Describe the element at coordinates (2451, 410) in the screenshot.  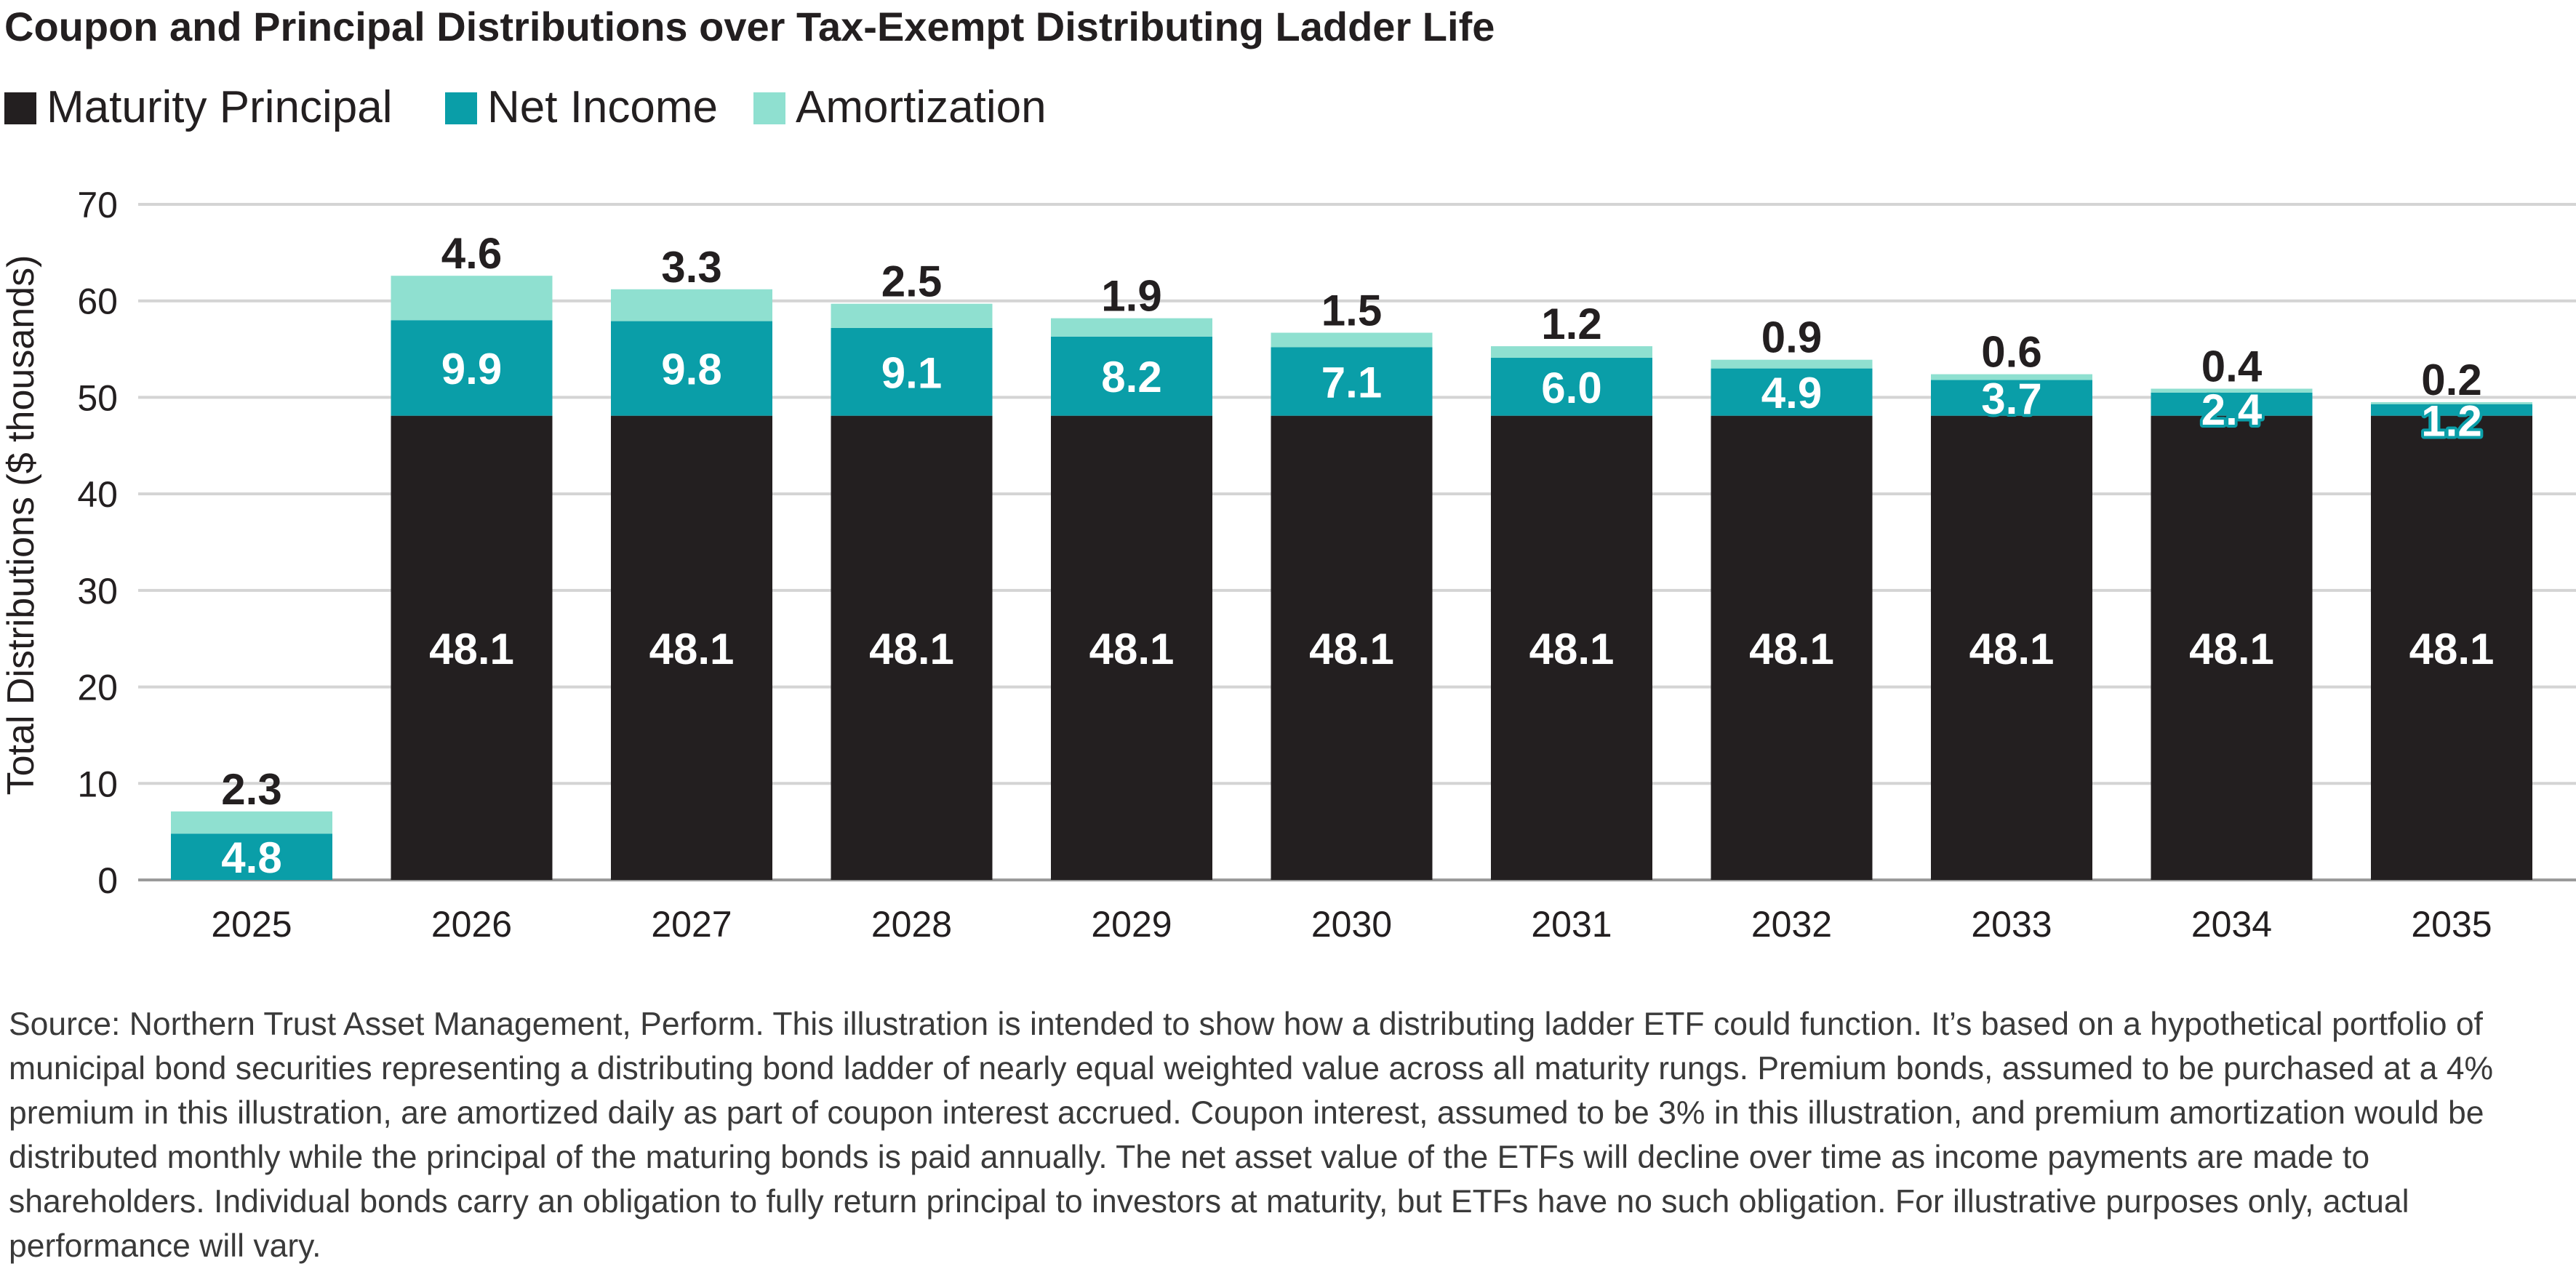
I see `bar-net-income-2035` at that location.